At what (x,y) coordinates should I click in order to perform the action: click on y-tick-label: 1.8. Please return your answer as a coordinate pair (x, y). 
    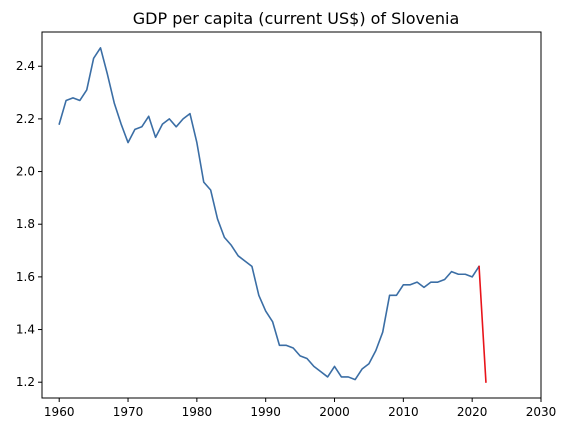
    Looking at the image, I should click on (25, 224).